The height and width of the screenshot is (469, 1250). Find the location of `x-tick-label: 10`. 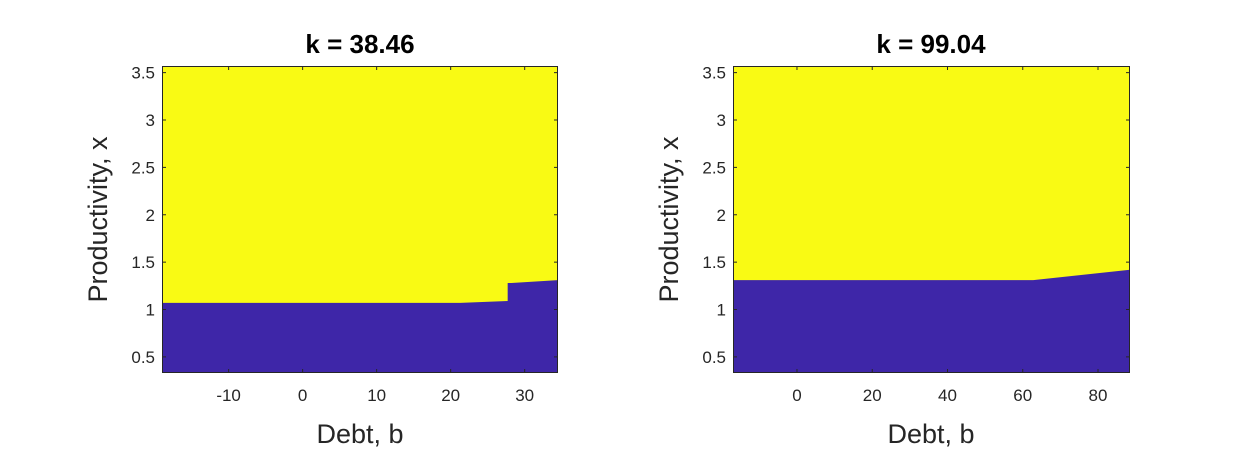

x-tick-label: 10 is located at coordinates (376, 395).